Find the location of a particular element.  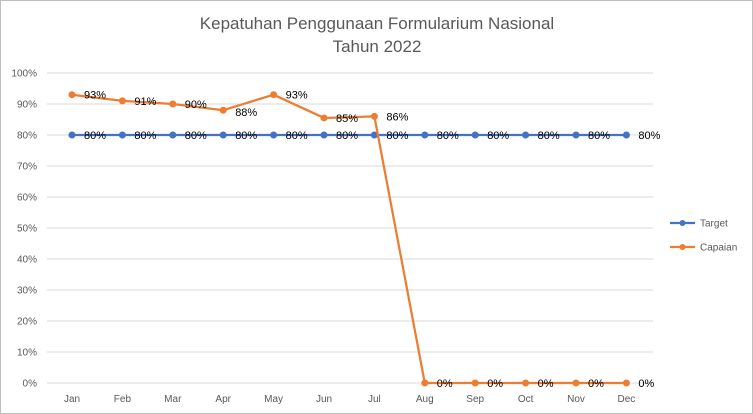

y-tick-label: 80% is located at coordinates (27, 136).